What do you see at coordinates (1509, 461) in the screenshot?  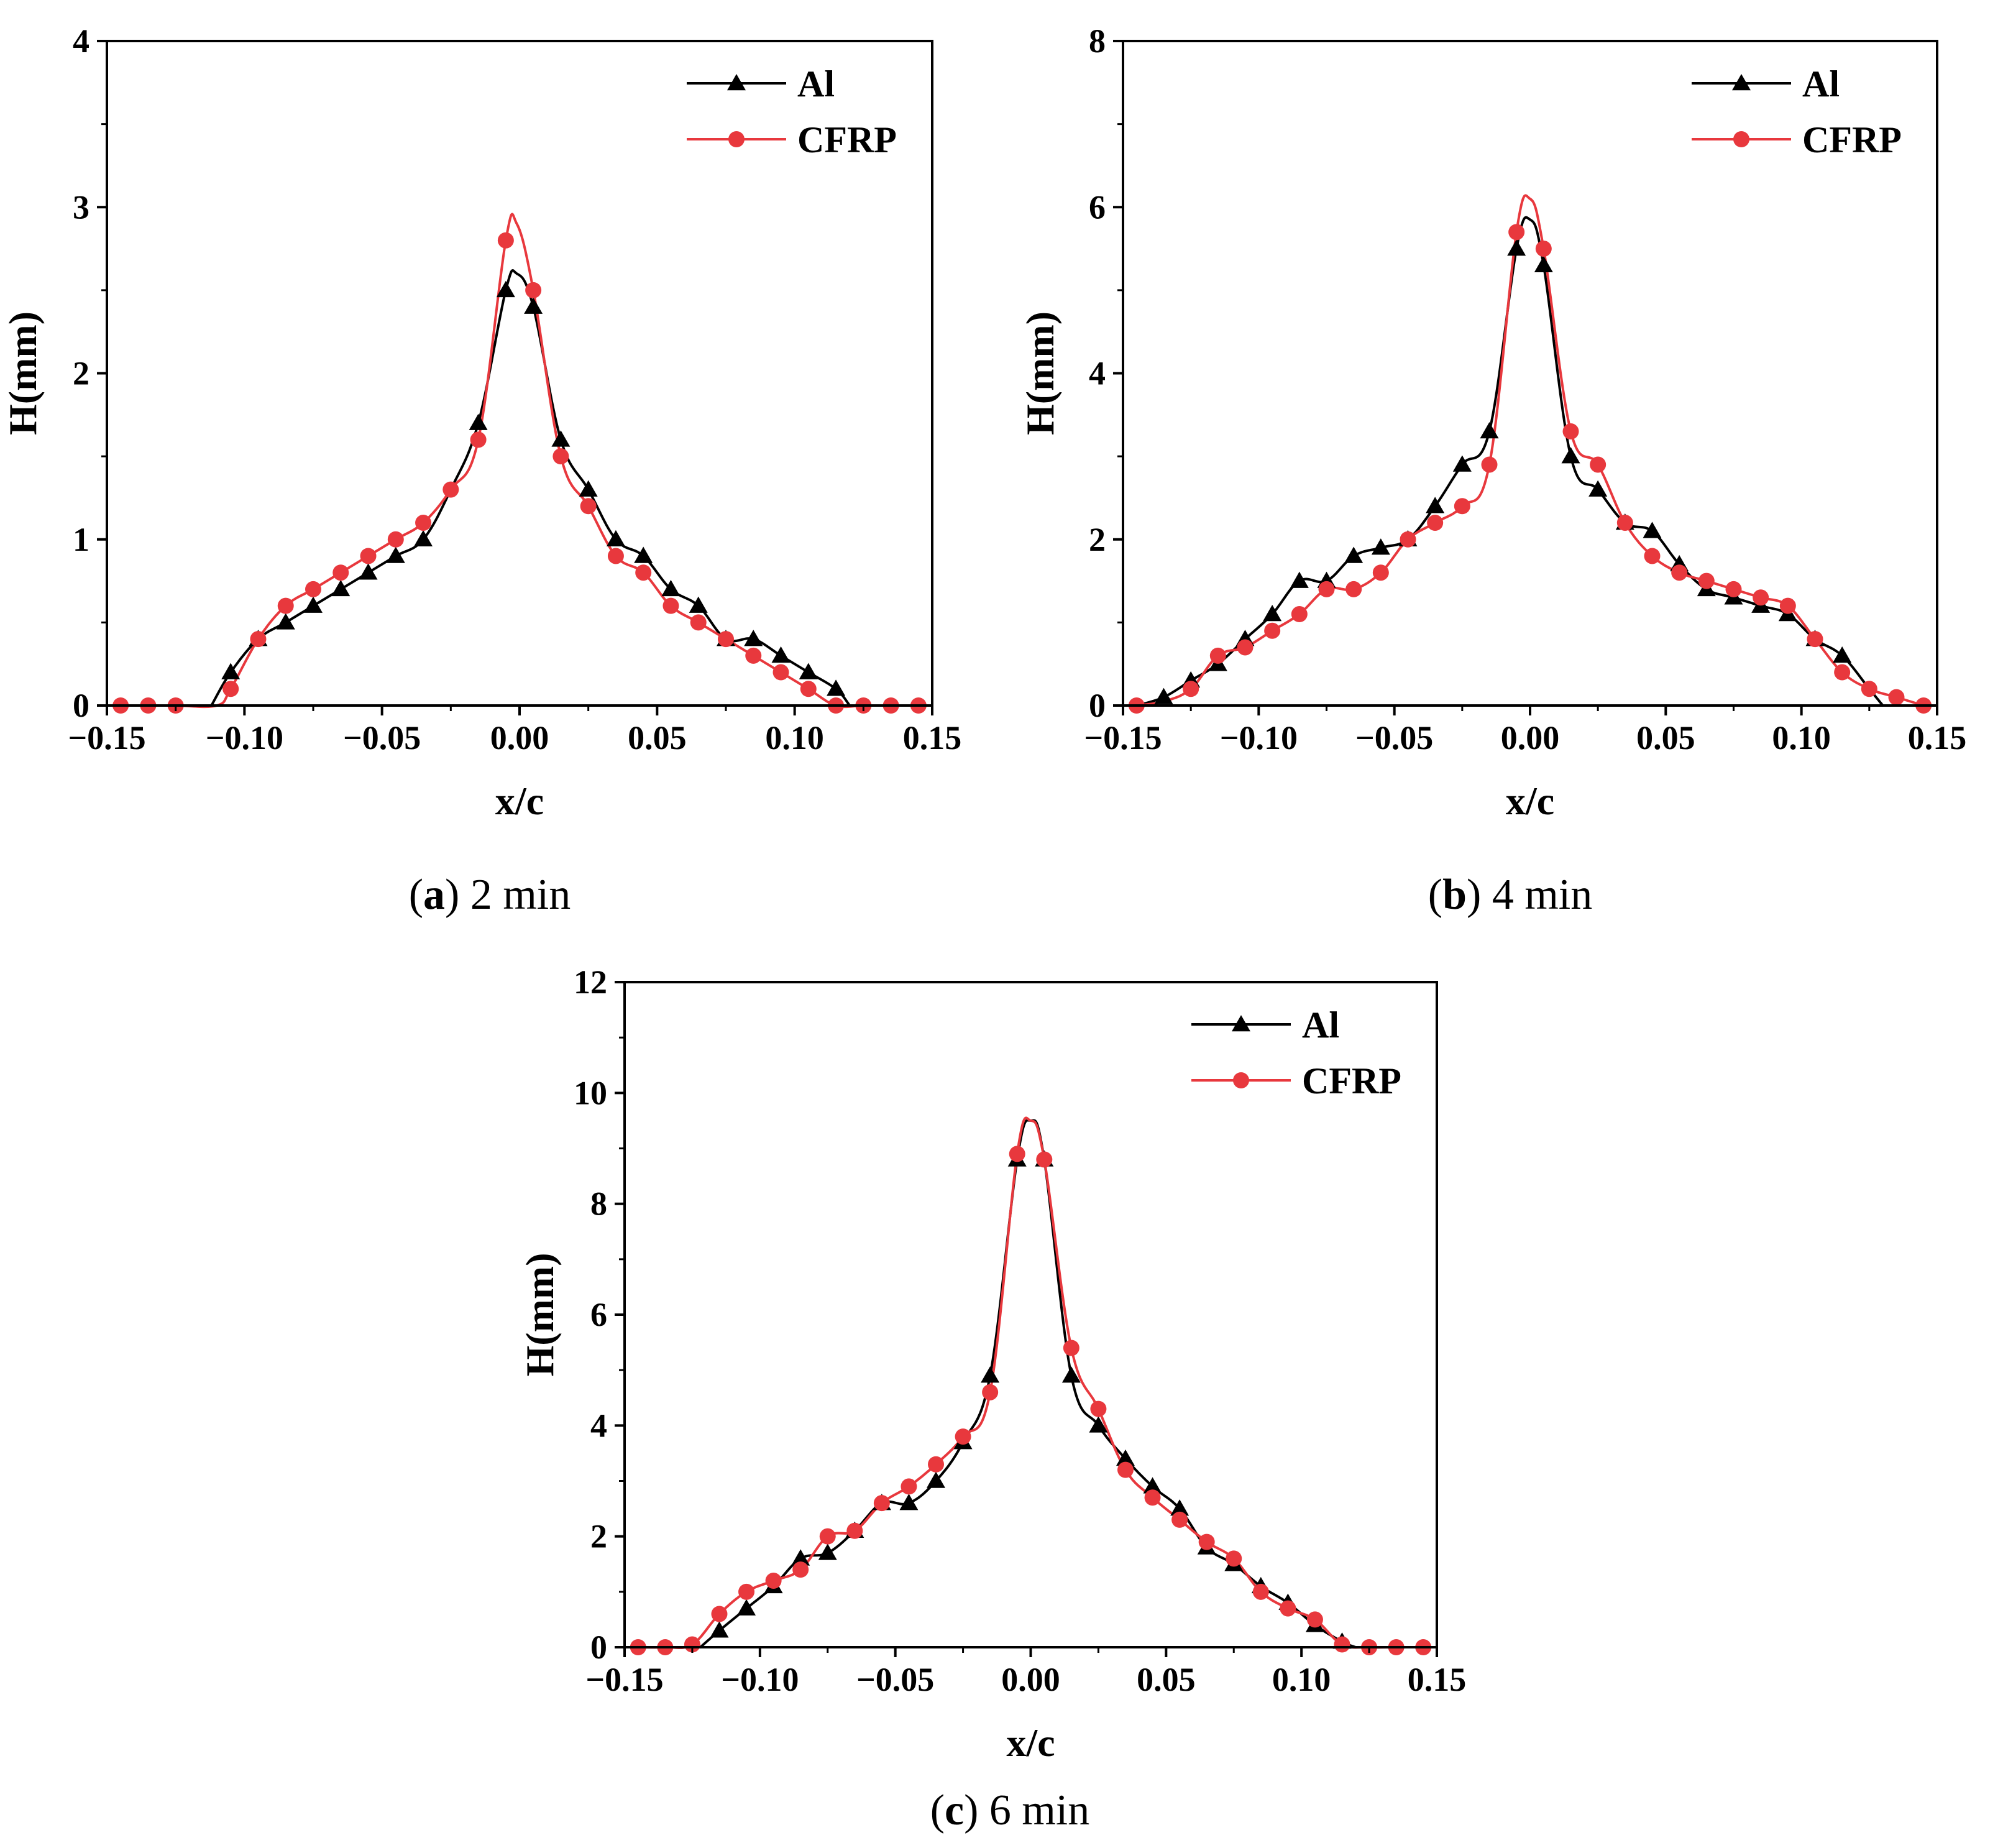 I see `series-line-al` at bounding box center [1509, 461].